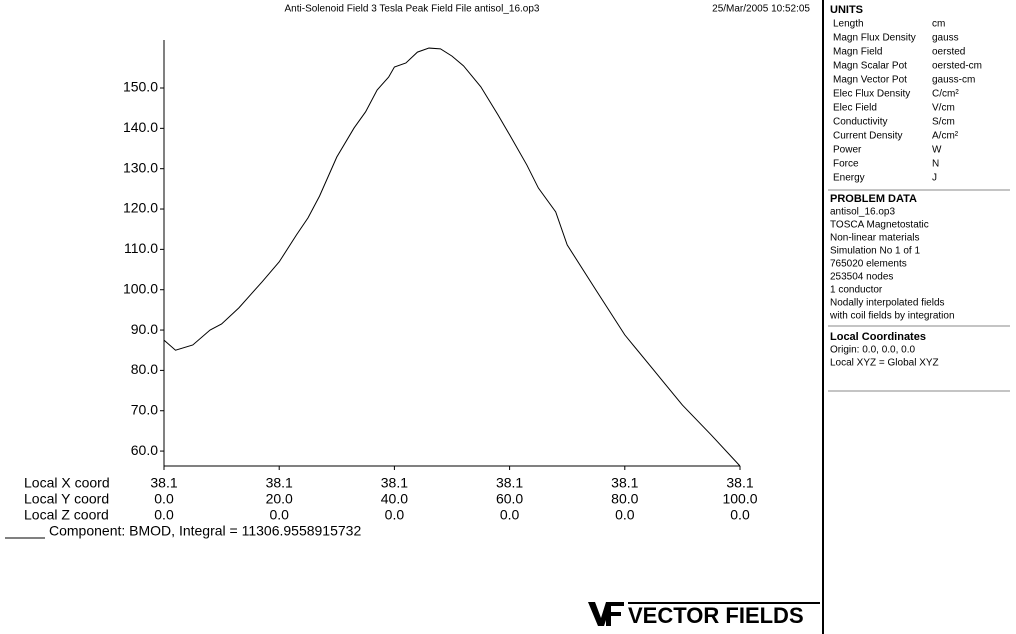 Image resolution: width=1016 pixels, height=634 pixels. I want to click on problem-line: with coil fields by integration, so click(892, 316).